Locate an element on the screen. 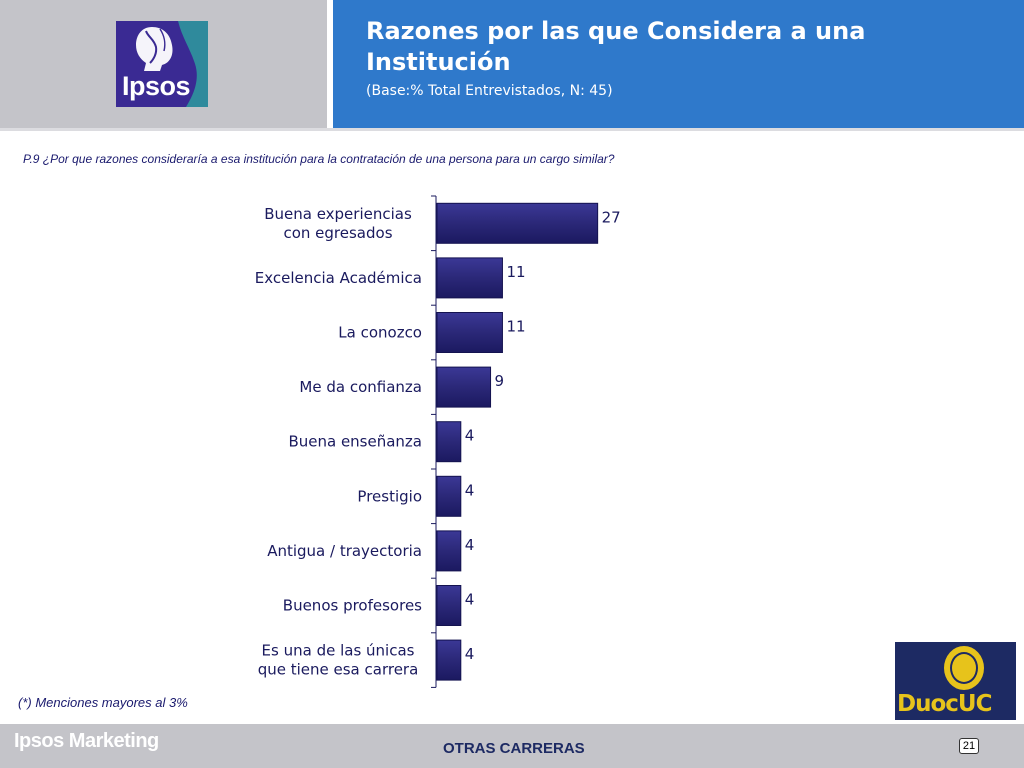  footer-section-label: OTRAS CARRERAS is located at coordinates (514, 748).